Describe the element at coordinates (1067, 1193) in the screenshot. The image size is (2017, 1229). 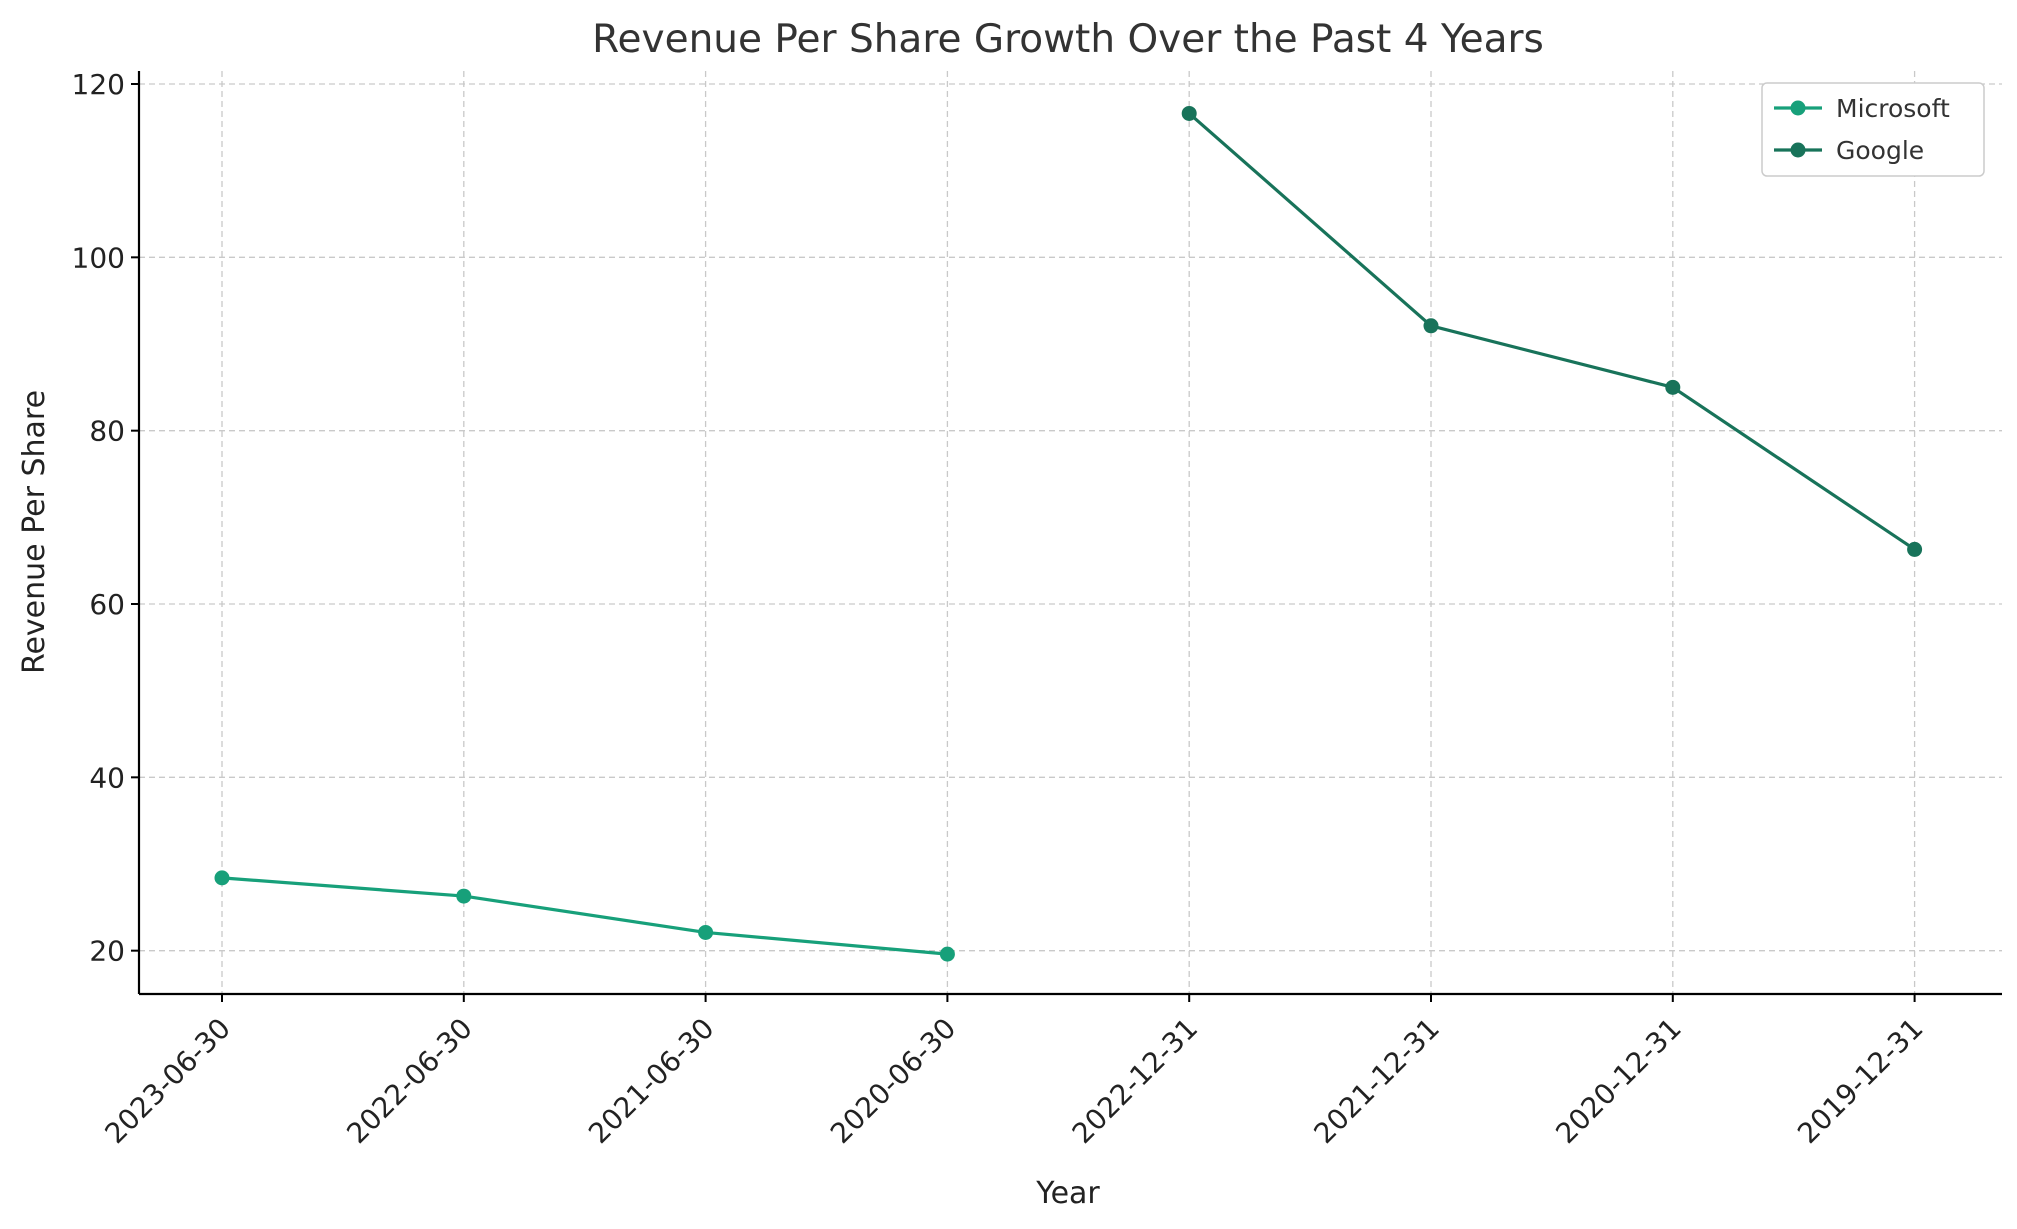
I see `x-axis-label: Year` at that location.